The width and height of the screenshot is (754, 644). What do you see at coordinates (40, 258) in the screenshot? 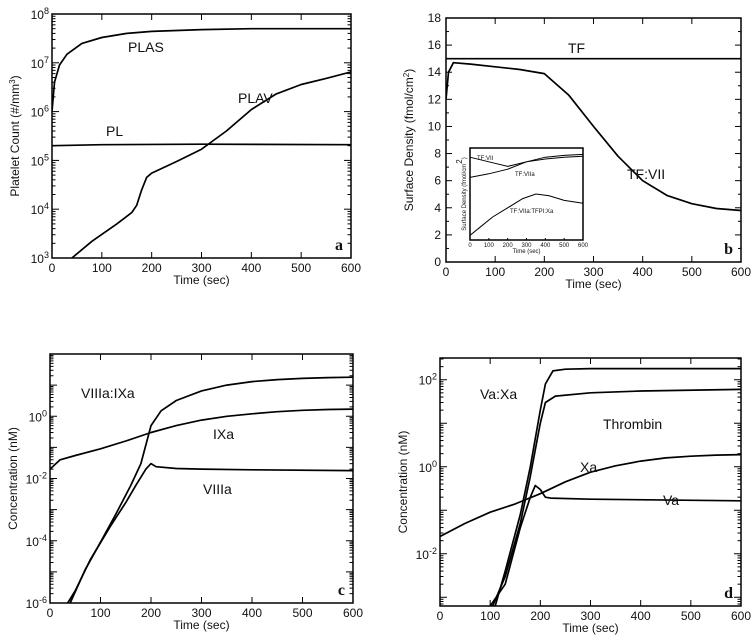
I see `y-tick-label: 10³` at bounding box center [40, 258].